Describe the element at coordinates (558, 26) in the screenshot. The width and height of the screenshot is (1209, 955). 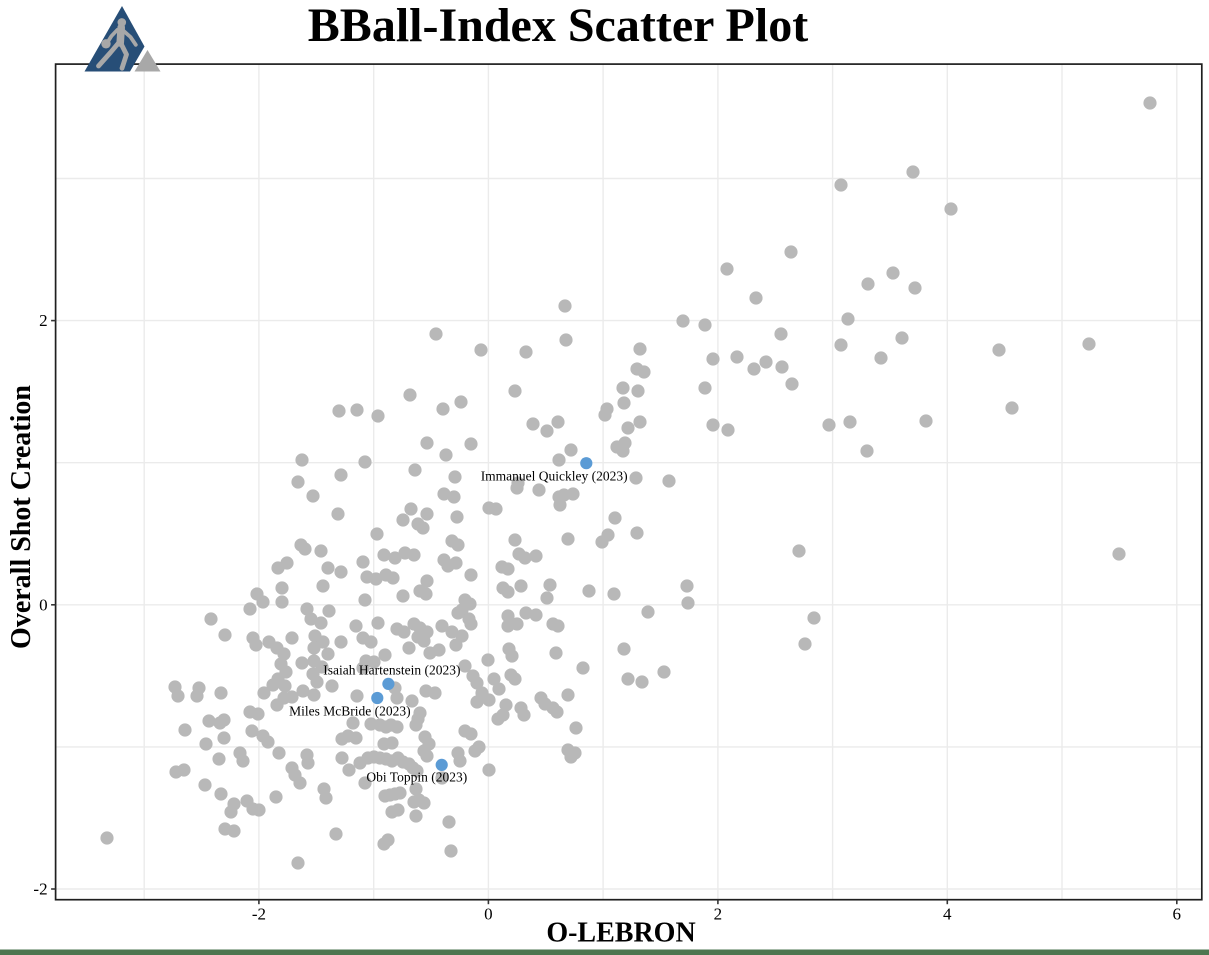
I see `svg-text: BBall-Index Scatter Plot` at that location.